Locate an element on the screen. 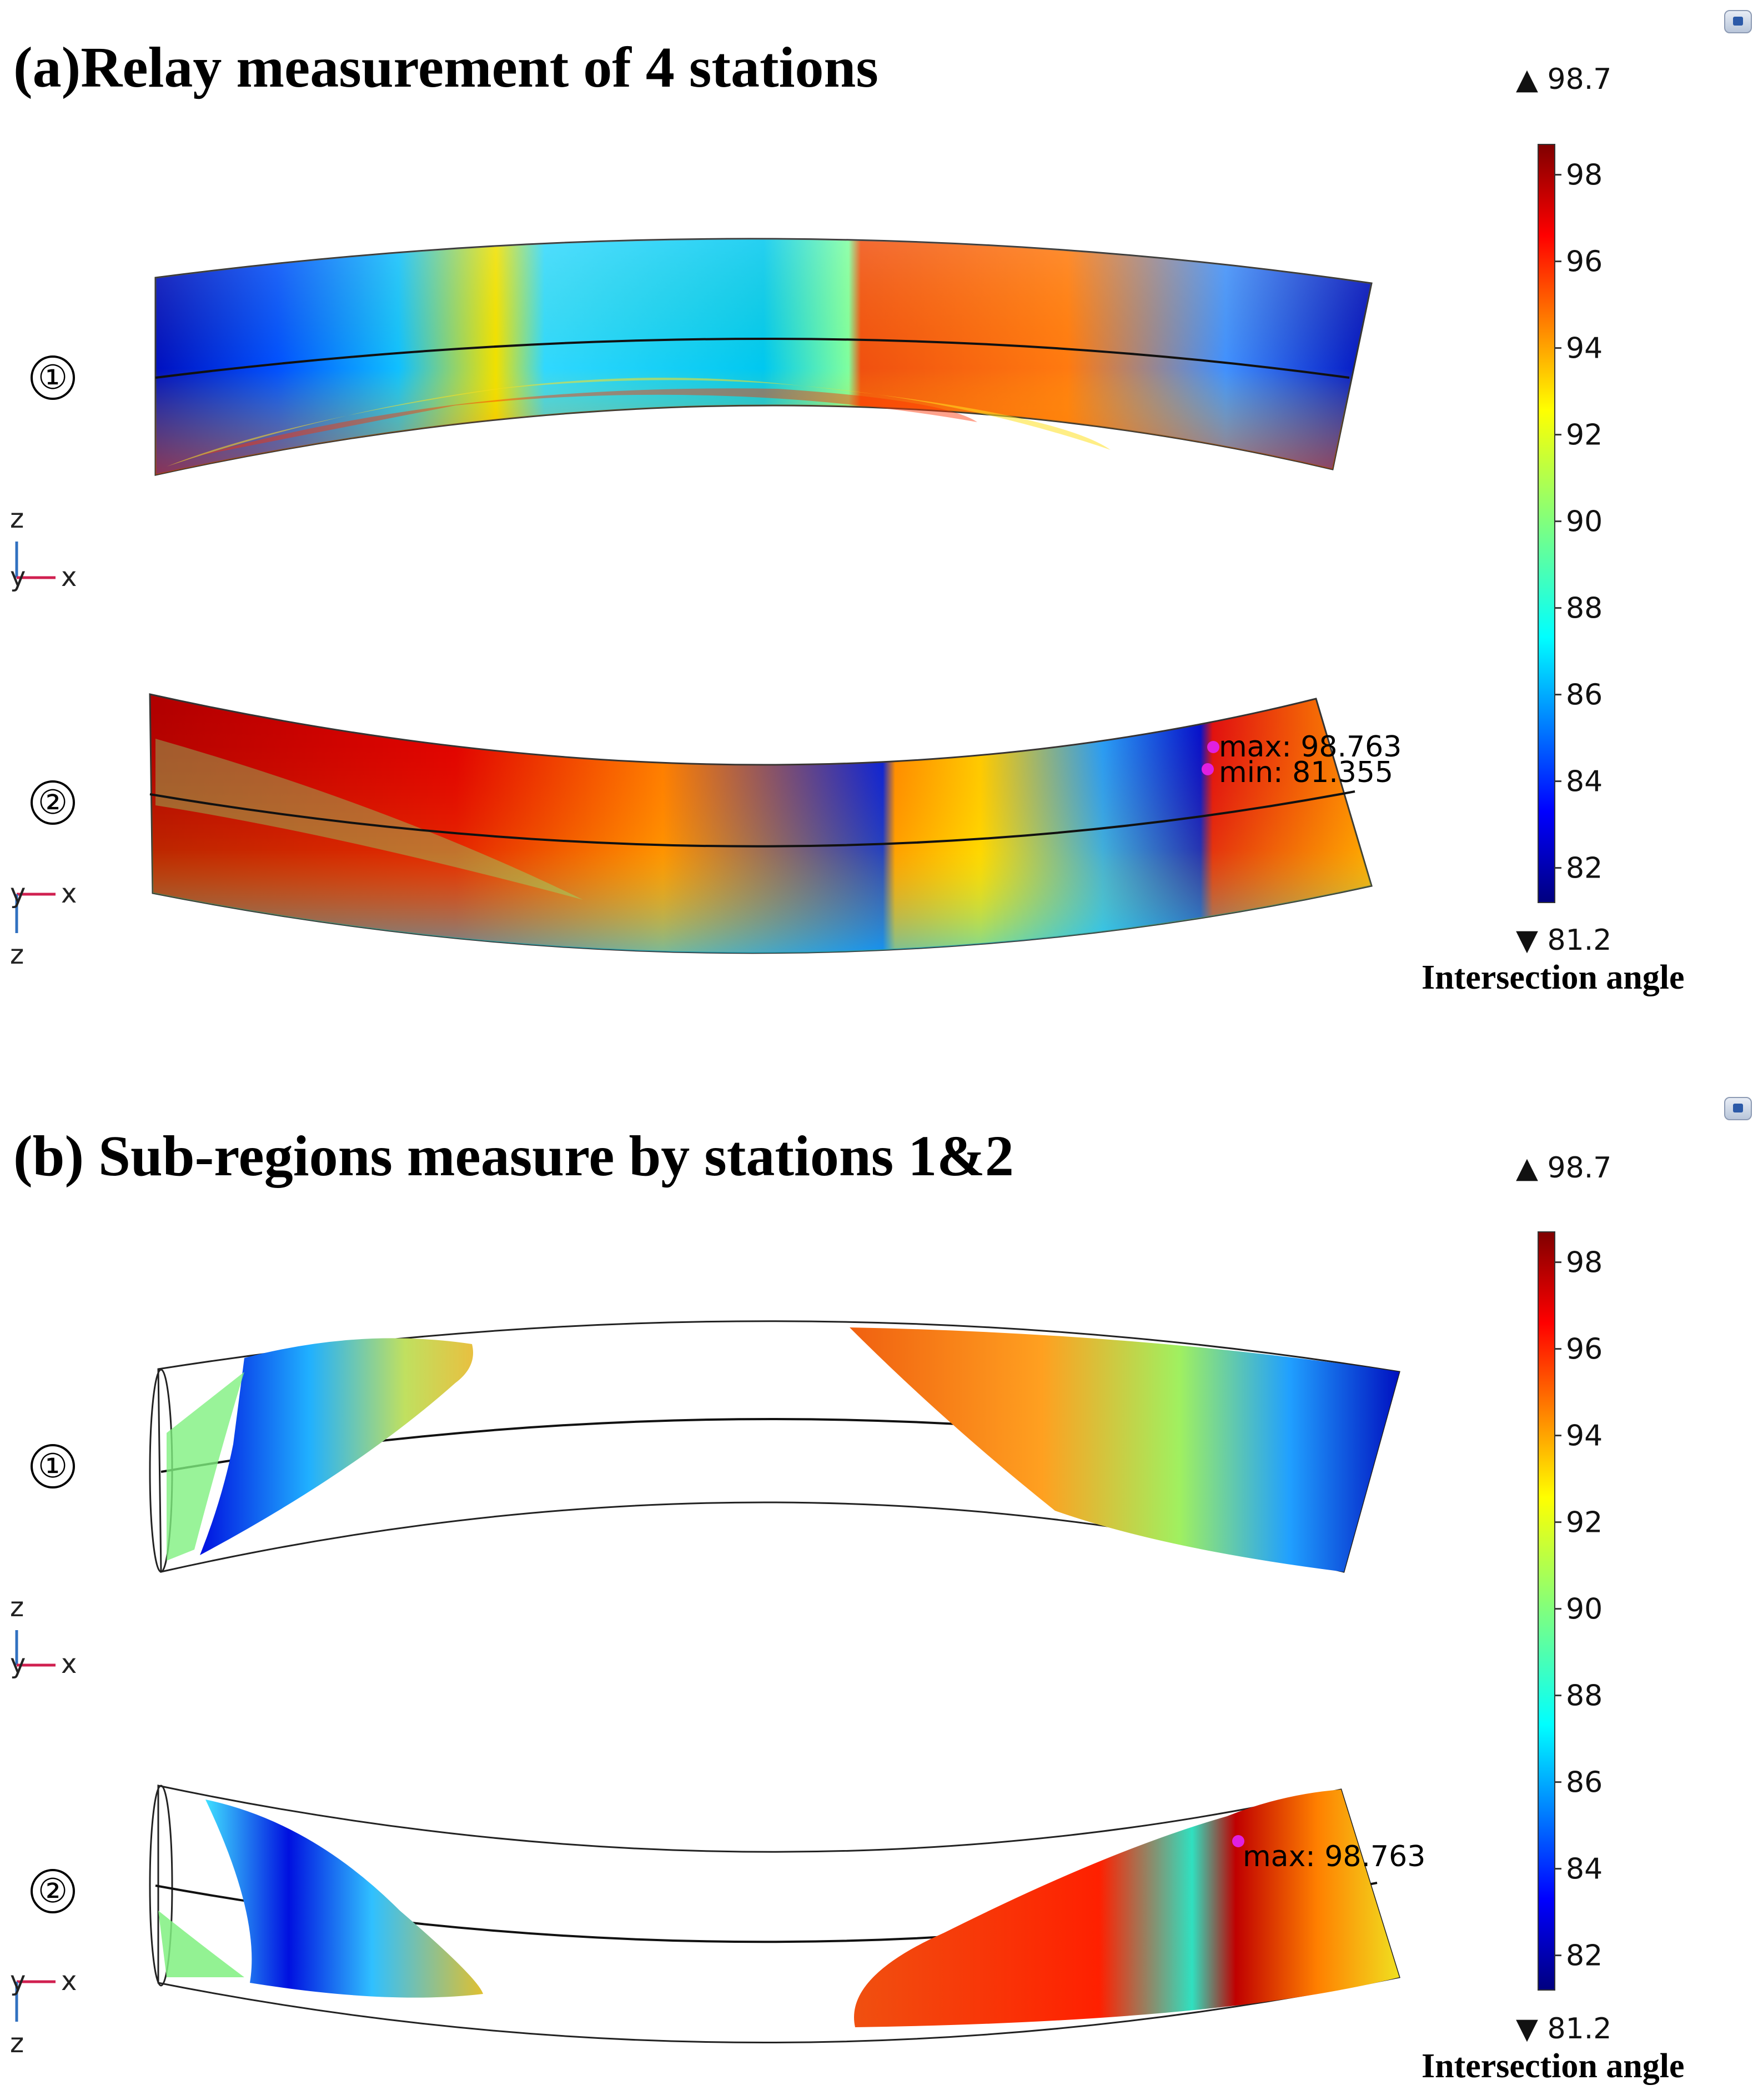  panel-b-view-1-tube is located at coordinates (774, 1447).